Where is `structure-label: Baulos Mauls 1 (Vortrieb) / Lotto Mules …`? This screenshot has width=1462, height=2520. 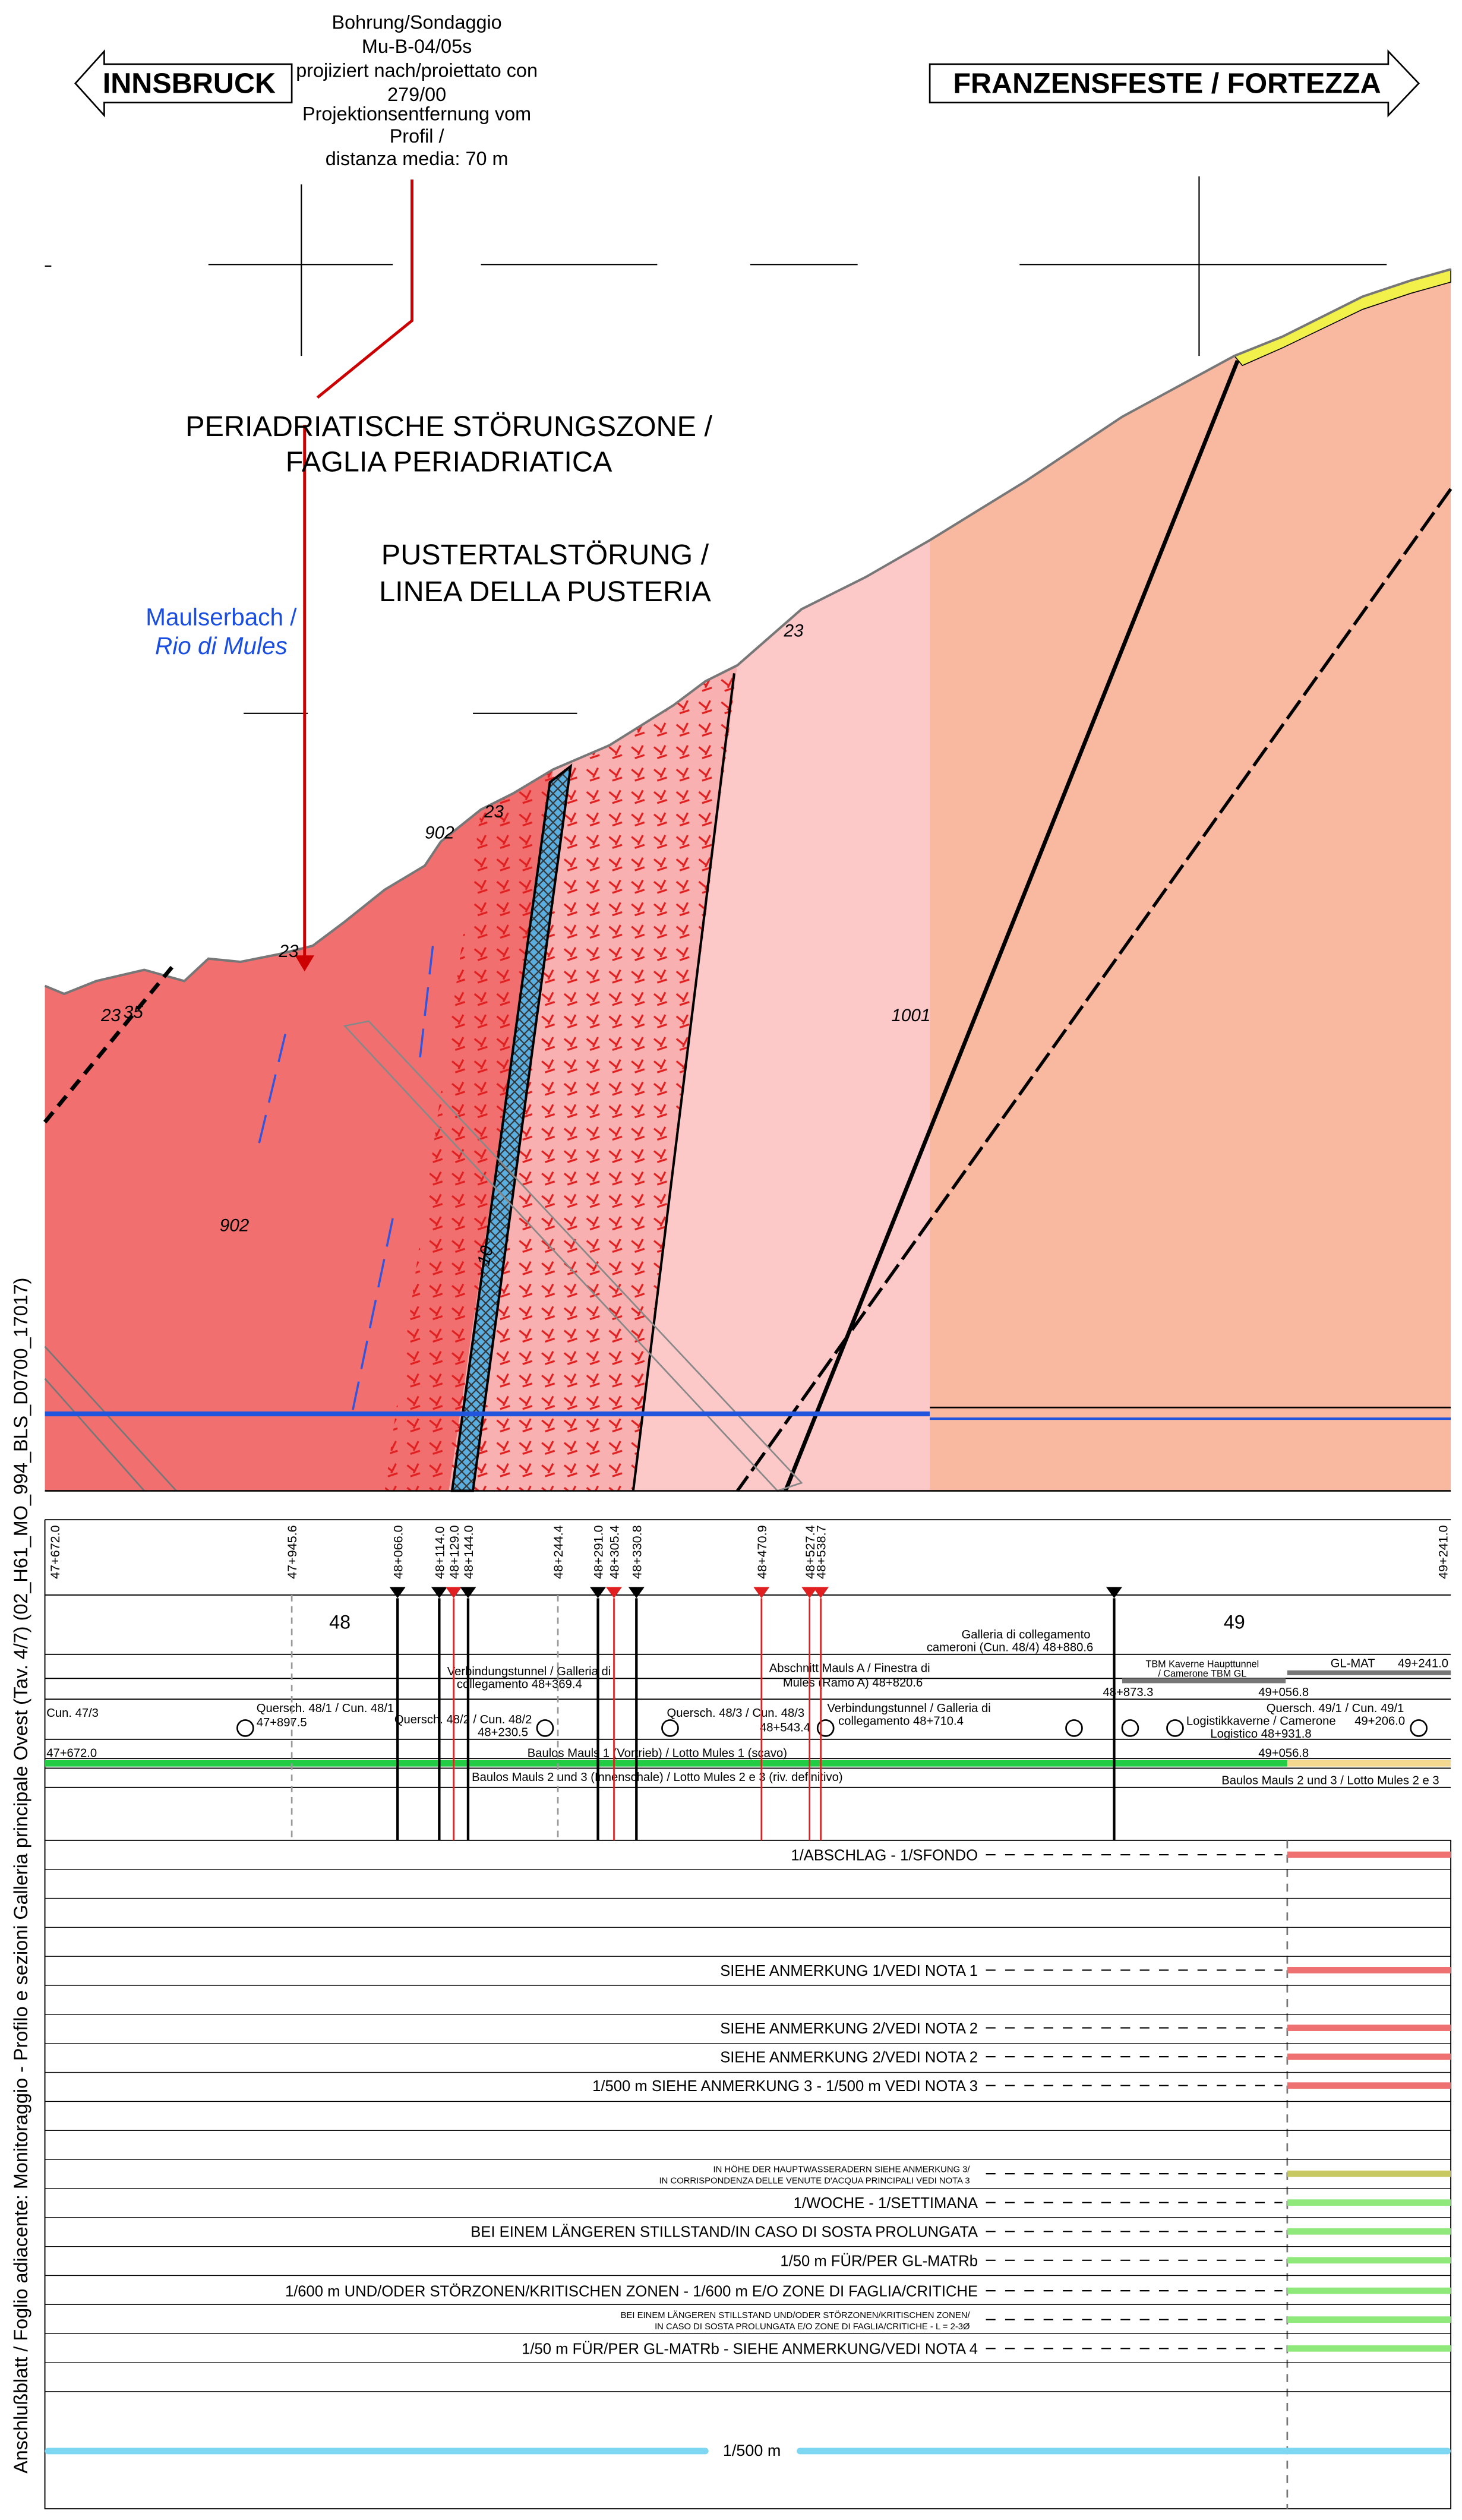
structure-label: Baulos Mauls 1 (Vortrieb) / Lotto Mules … is located at coordinates (657, 1753).